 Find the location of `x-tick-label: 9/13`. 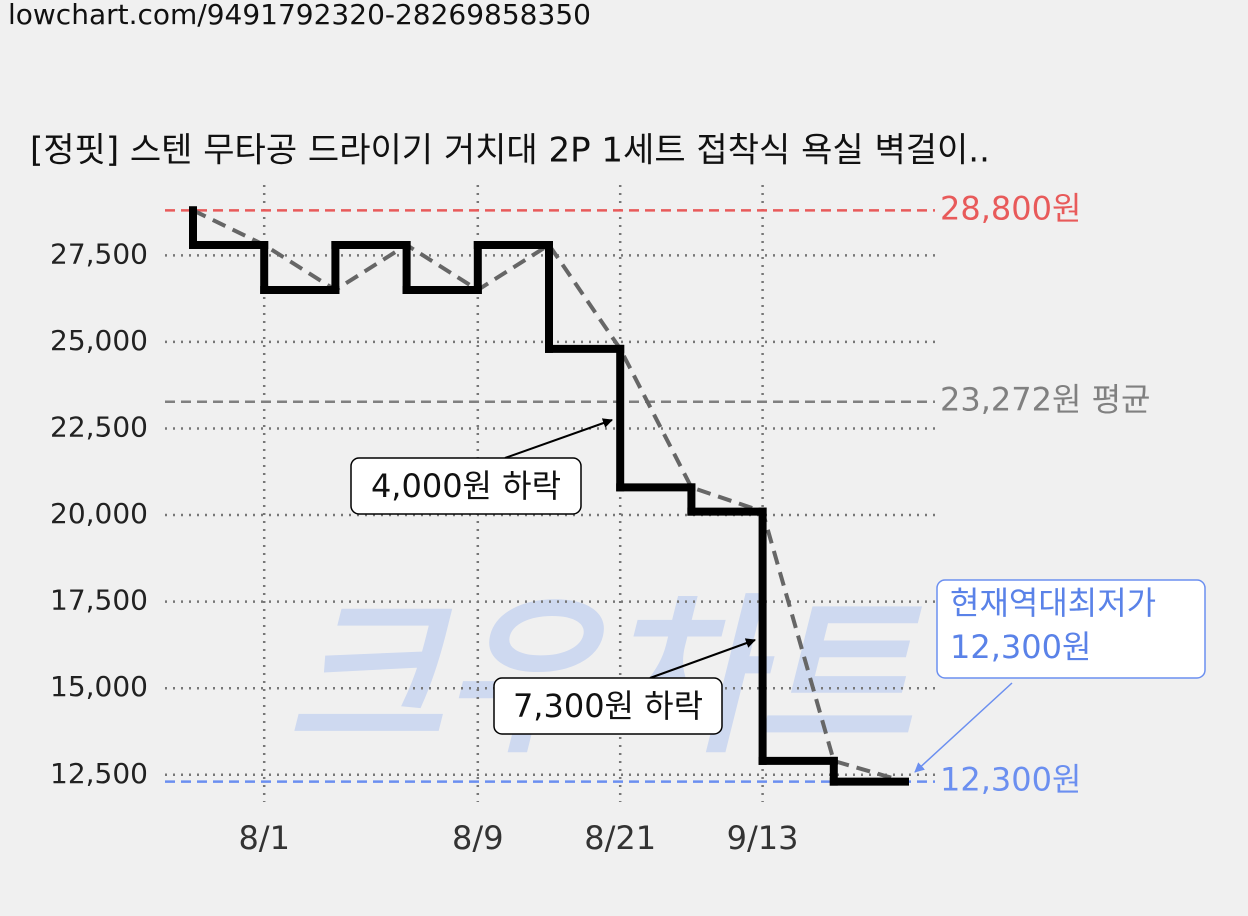

x-tick-label: 9/13 is located at coordinates (763, 838).